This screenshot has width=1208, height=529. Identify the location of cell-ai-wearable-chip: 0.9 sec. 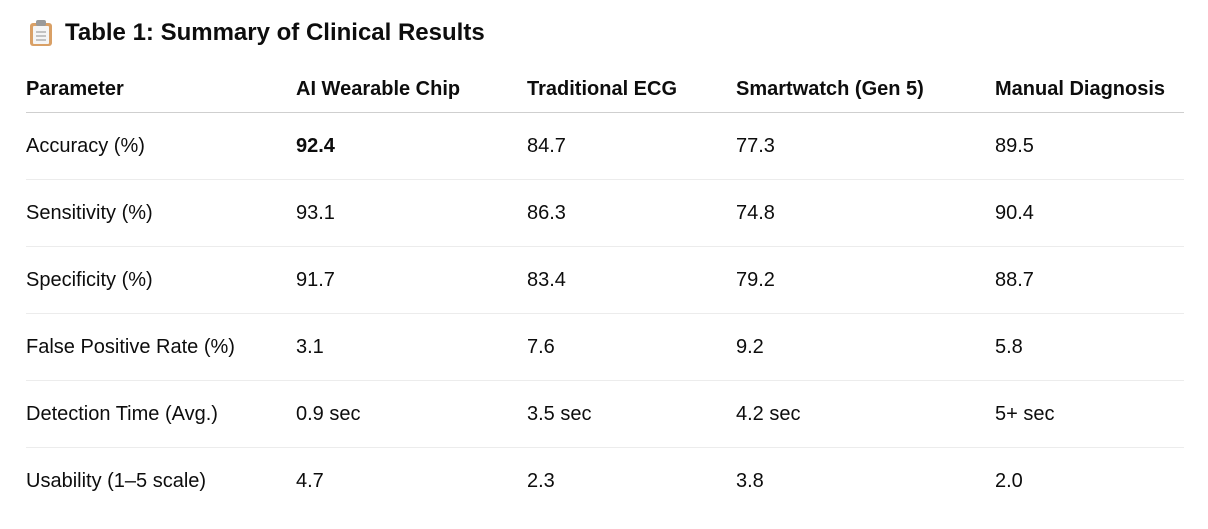
(411, 414).